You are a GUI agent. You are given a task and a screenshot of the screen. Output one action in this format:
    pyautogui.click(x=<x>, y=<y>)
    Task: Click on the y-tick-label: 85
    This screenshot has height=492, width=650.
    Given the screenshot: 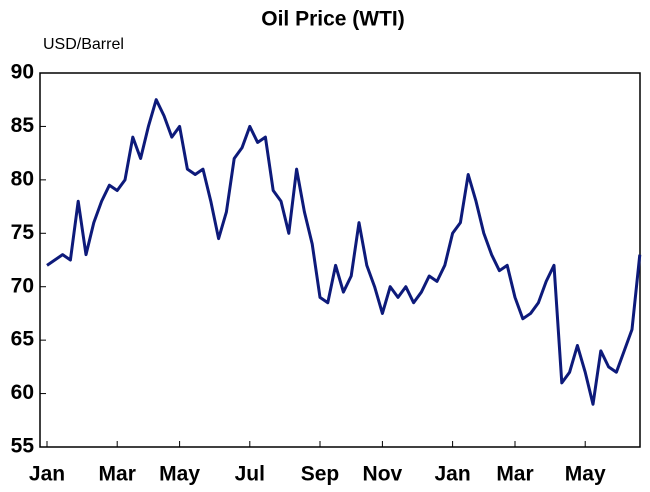 What is the action you would take?
    pyautogui.click(x=23, y=125)
    